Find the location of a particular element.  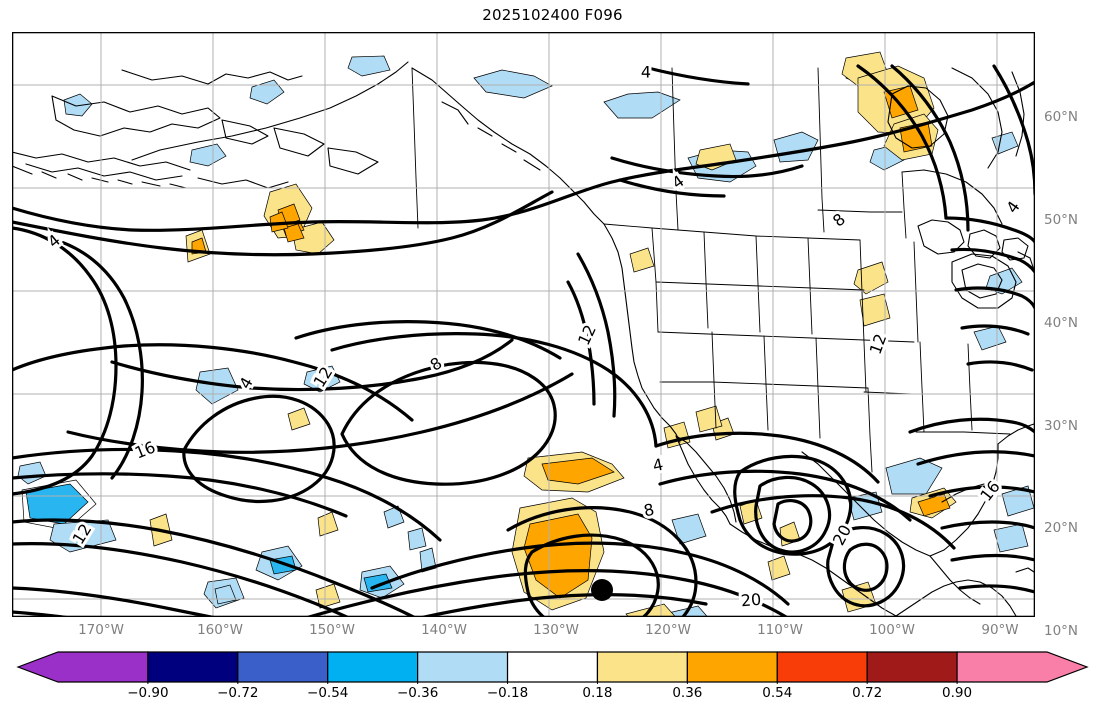

colorbar-tick-label: 0.54 is located at coordinates (777, 693).